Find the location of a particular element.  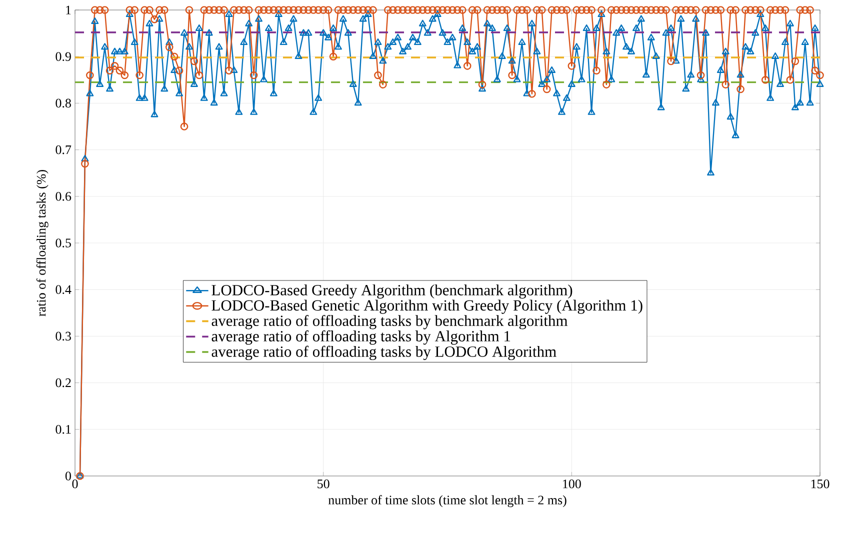

y-tick-label: 0.3 is located at coordinates (63, 336).